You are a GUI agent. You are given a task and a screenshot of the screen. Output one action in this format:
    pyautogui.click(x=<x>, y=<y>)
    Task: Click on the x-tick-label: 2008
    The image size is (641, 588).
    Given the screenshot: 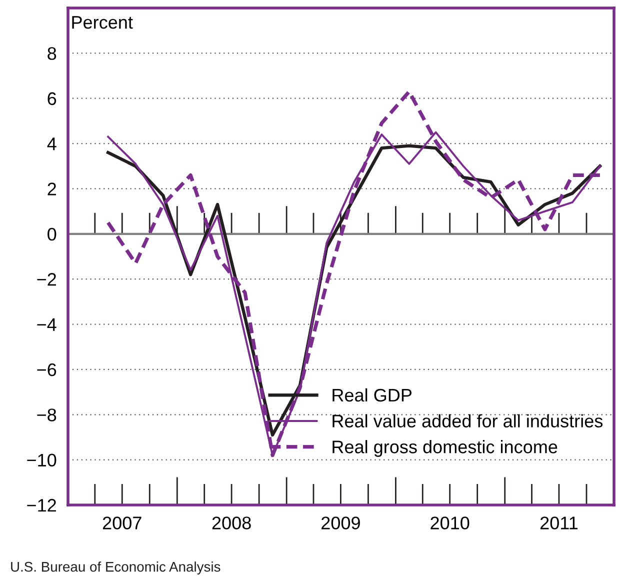 What is the action you would take?
    pyautogui.click(x=231, y=523)
    